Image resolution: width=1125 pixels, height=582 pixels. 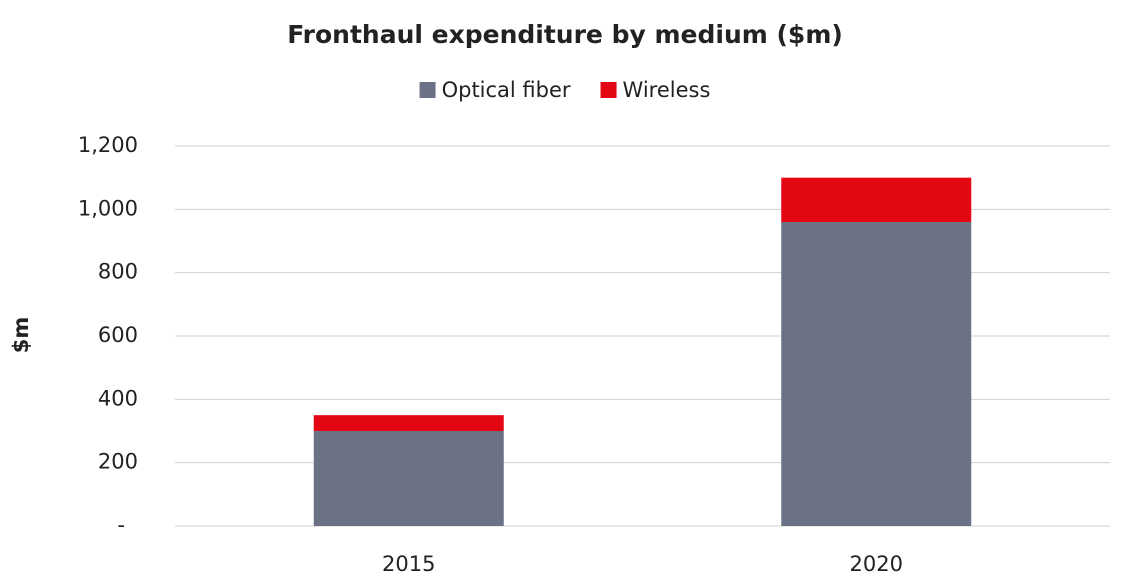 I want to click on y-tick-label: 800, so click(x=118, y=272).